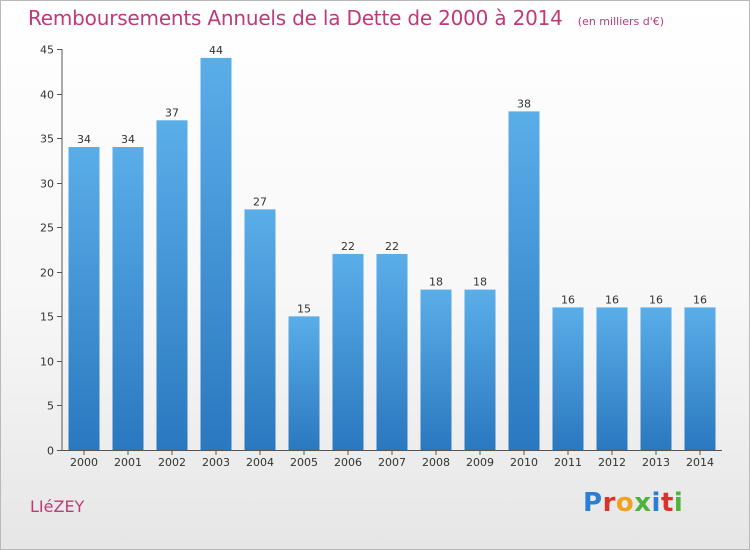 The width and height of the screenshot is (750, 550). I want to click on y-tick-label: 35, so click(47, 139).